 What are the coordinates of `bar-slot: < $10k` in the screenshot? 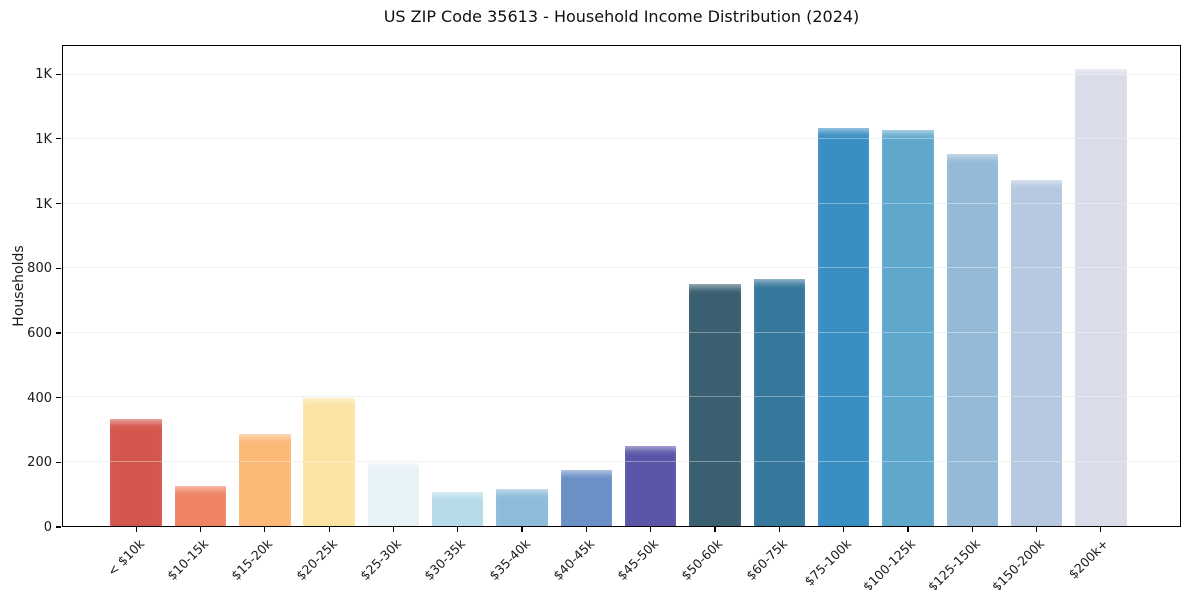 It's located at (136, 312).